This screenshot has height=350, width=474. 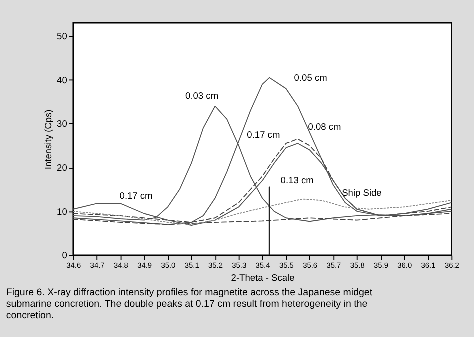 What do you see at coordinates (263, 265) in the screenshot?
I see `x-tick-label: 35.4` at bounding box center [263, 265].